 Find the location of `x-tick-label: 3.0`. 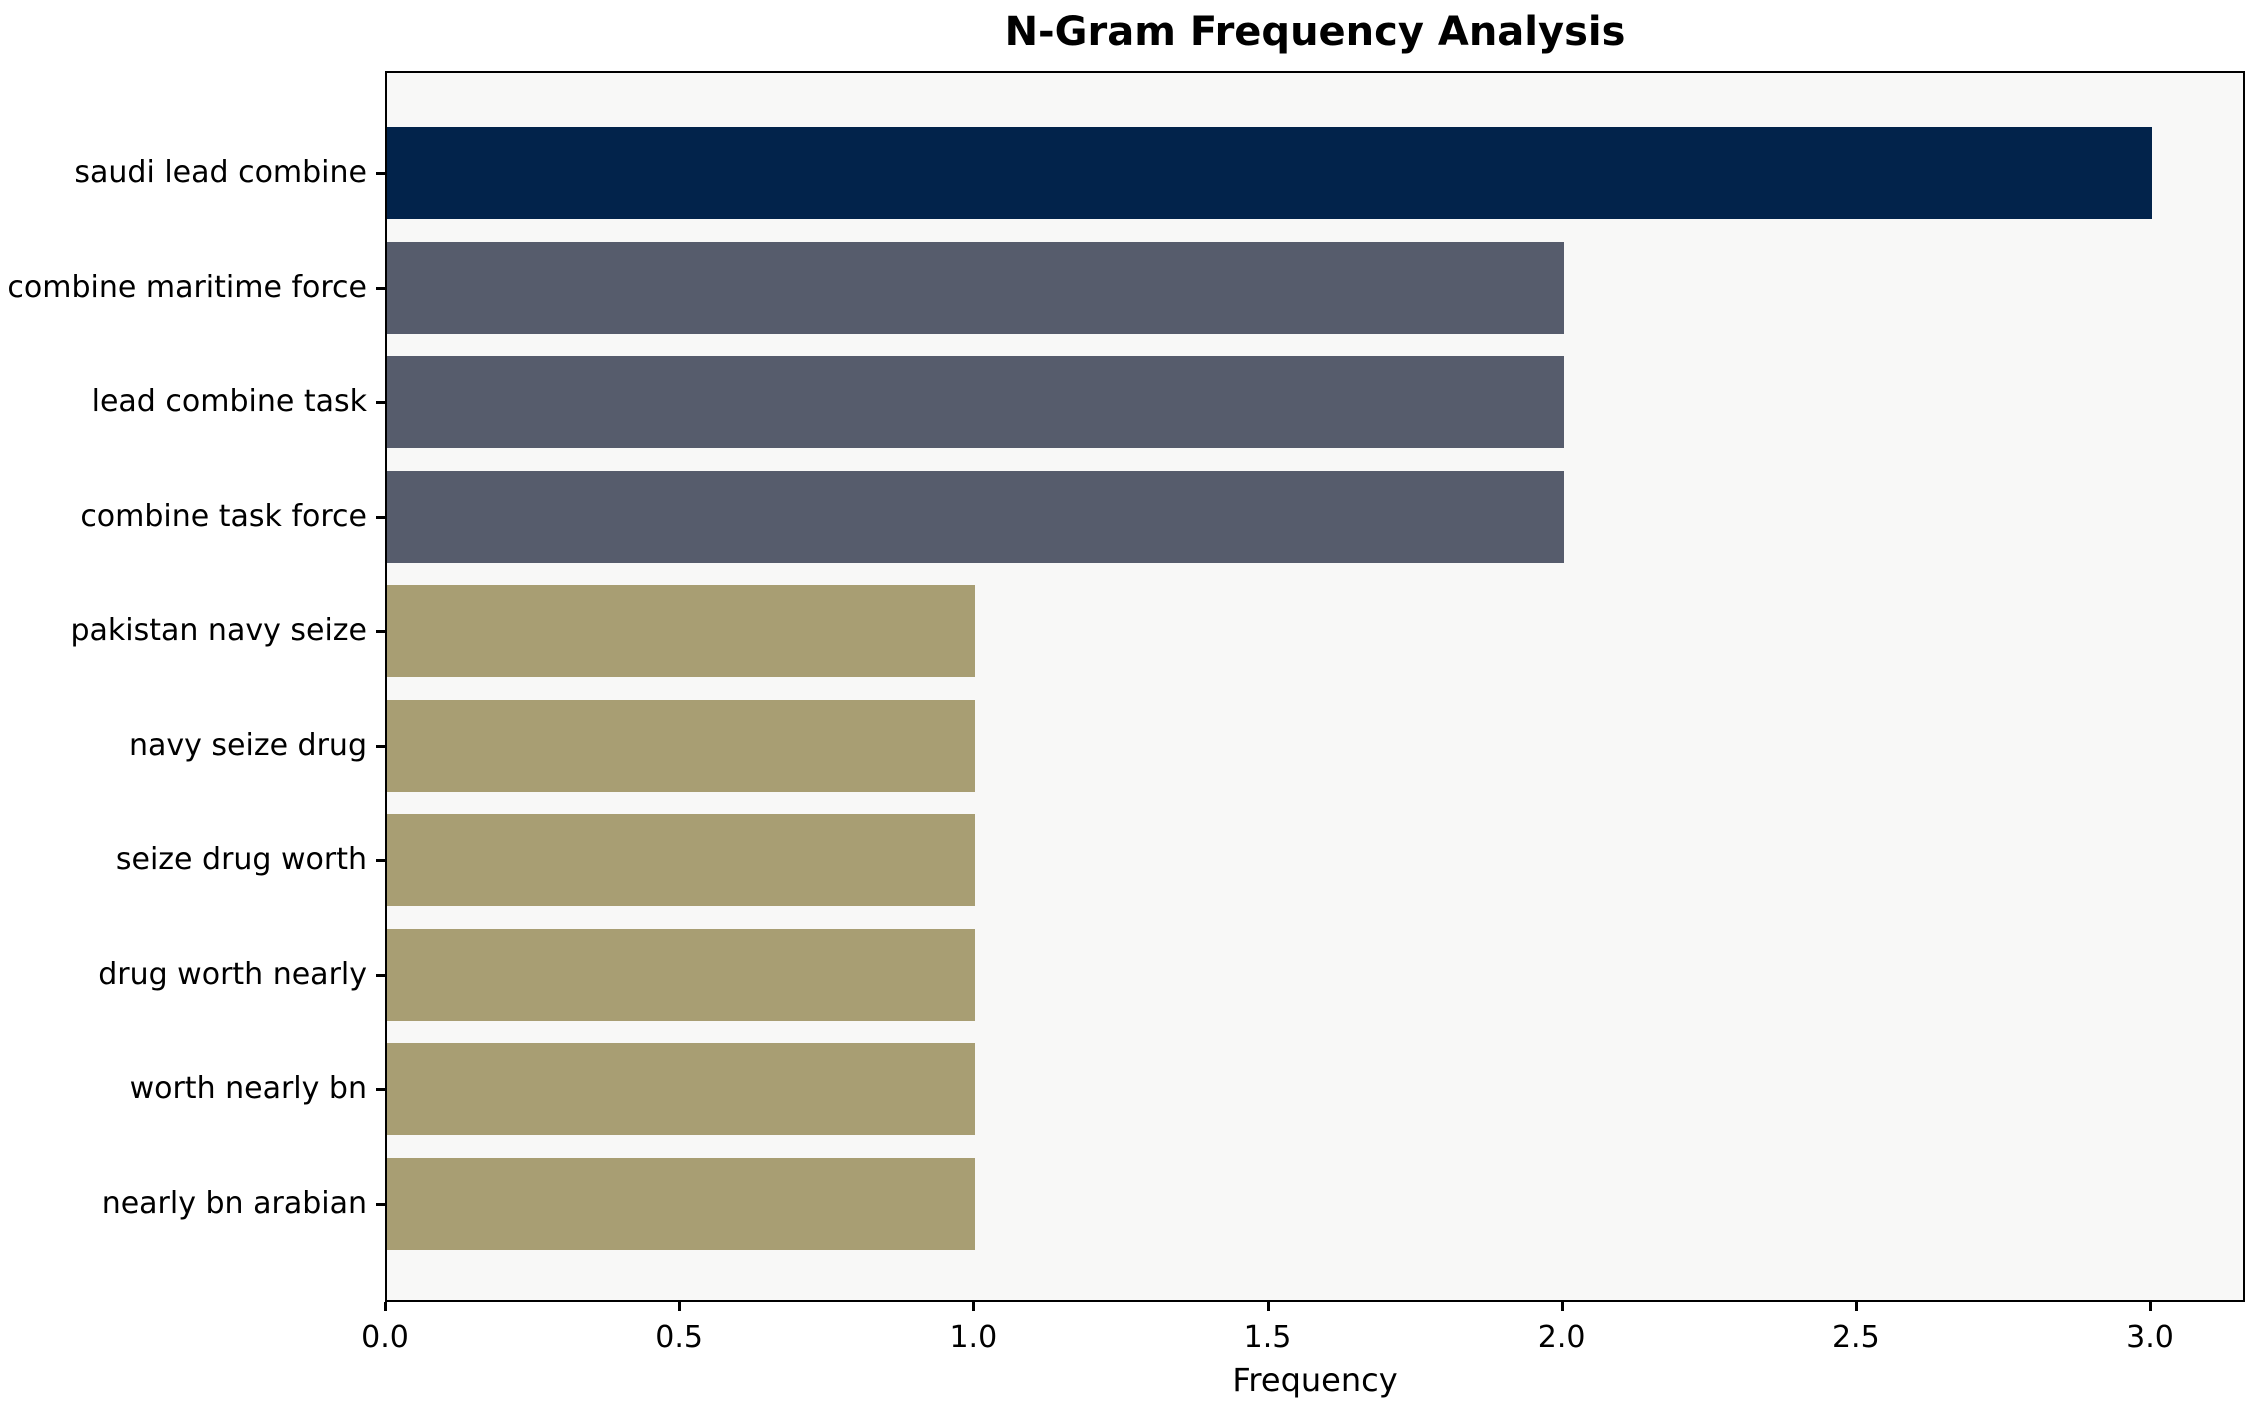

x-tick-label: 3.0 is located at coordinates (2150, 1337).